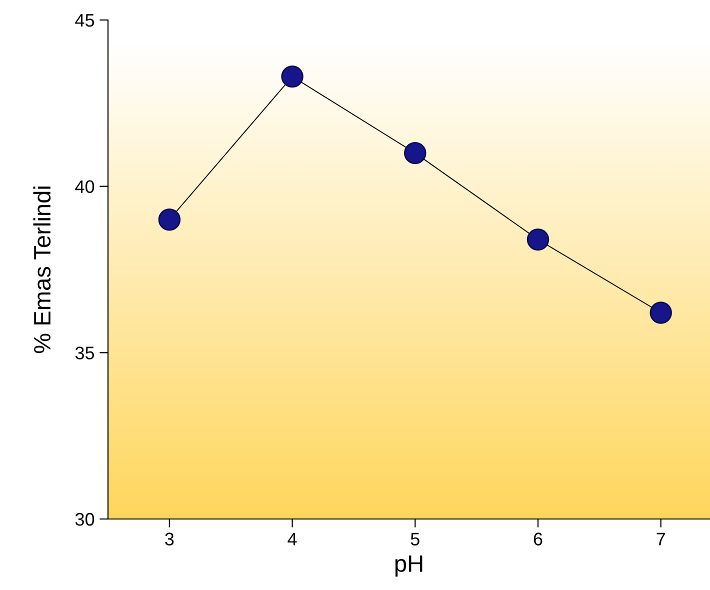 The width and height of the screenshot is (710, 590). I want to click on x-tick-label: 7, so click(660, 539).